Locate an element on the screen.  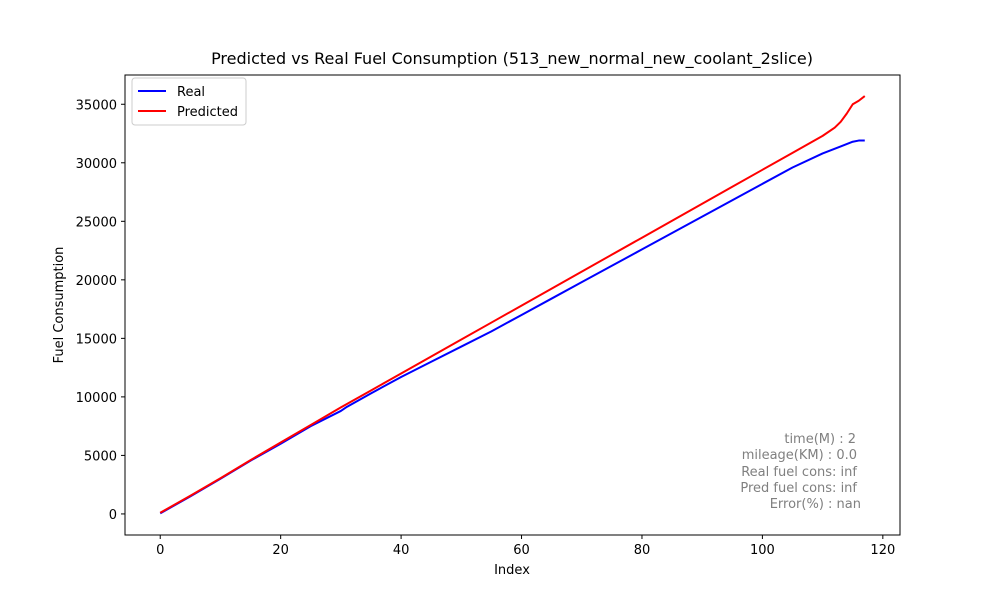
y-tick-label: 25000 is located at coordinates (96, 222).